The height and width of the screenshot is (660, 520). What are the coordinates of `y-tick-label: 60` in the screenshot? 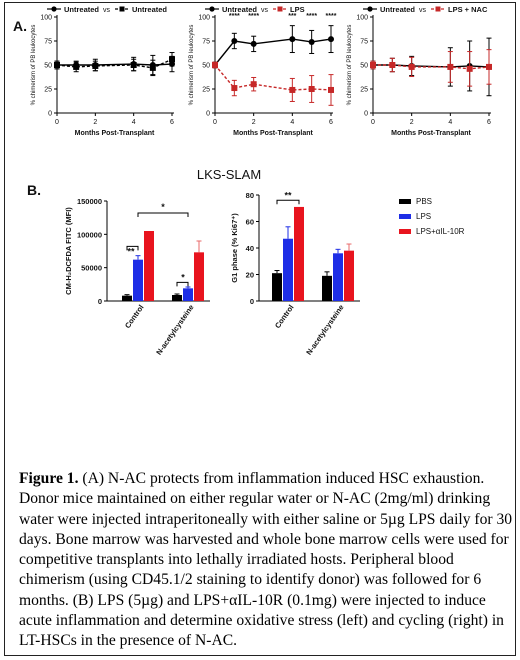 It's located at (250, 222).